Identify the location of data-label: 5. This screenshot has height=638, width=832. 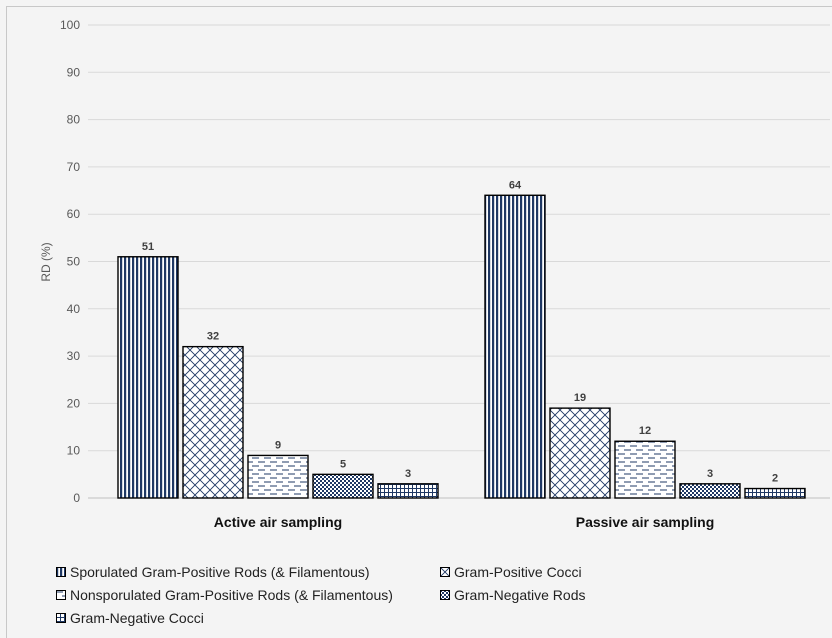
(343, 464).